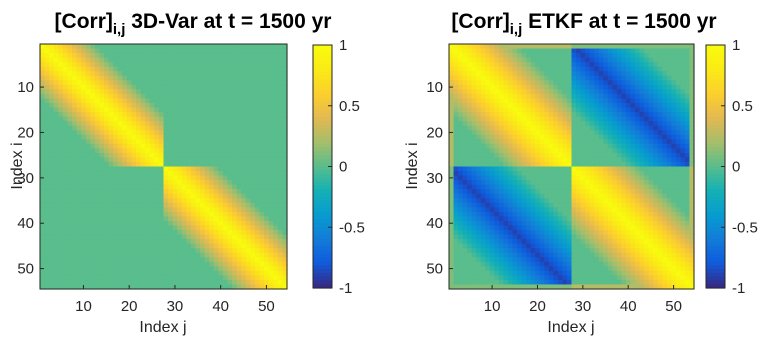 This screenshot has height=344, width=764. Describe the element at coordinates (322, 229) in the screenshot. I see `colorbar-segment` at that location.